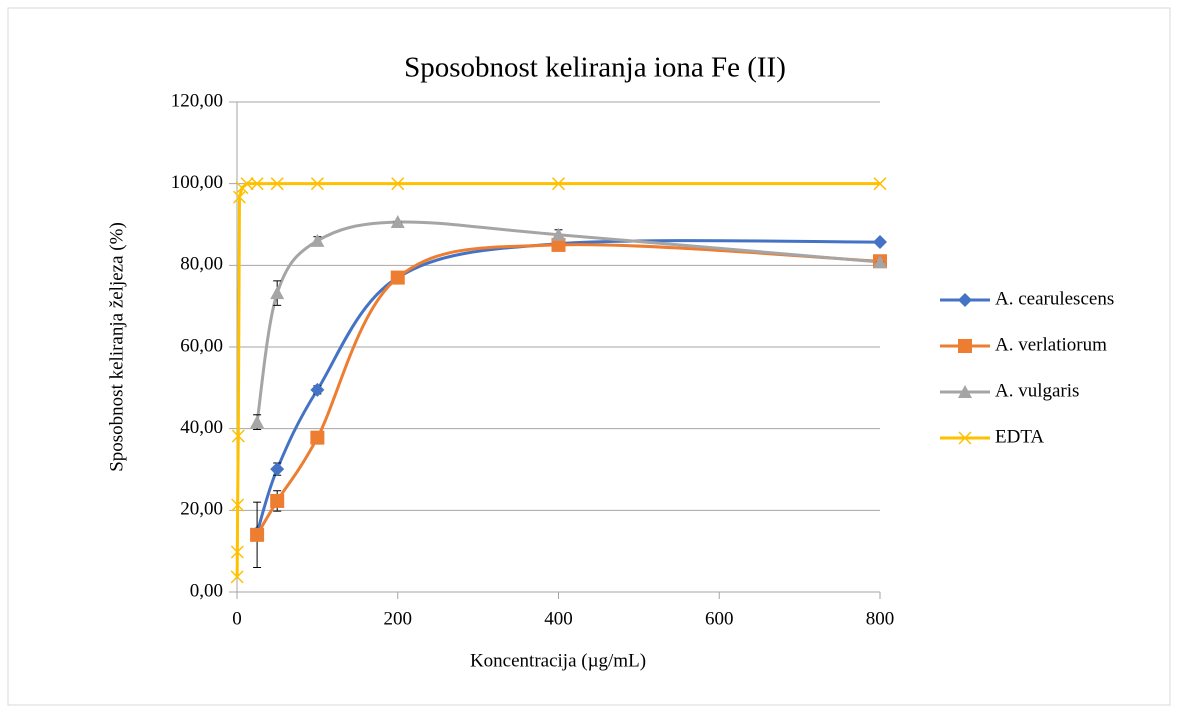  What do you see at coordinates (201, 427) in the screenshot?
I see `y-tick-label: 40,00` at bounding box center [201, 427].